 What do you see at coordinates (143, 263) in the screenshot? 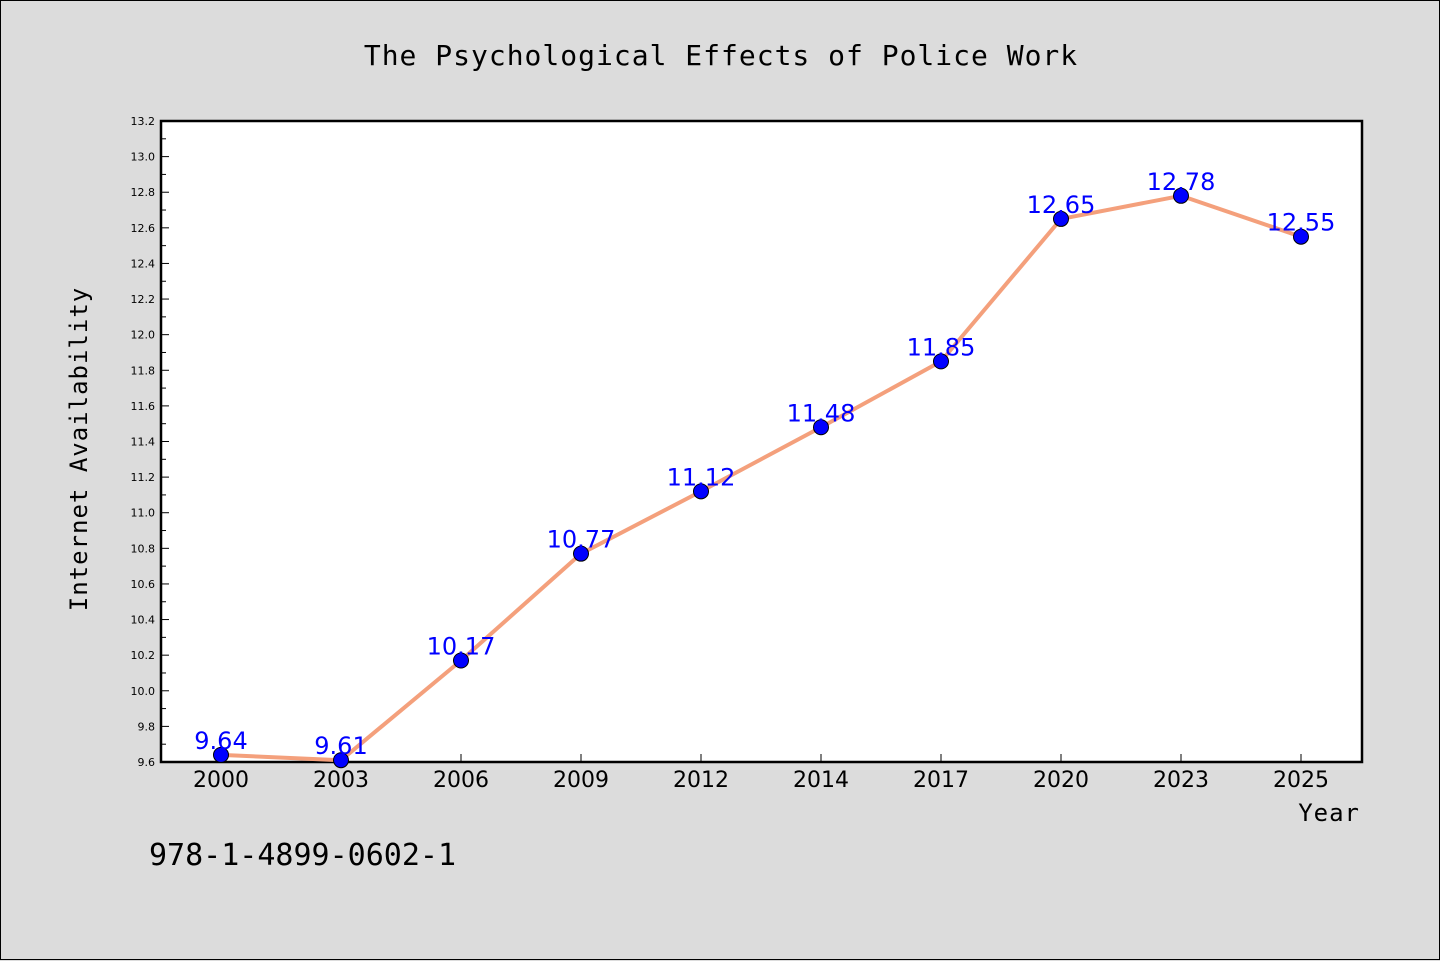
I see `y-tick-label: 12.4` at bounding box center [143, 263].